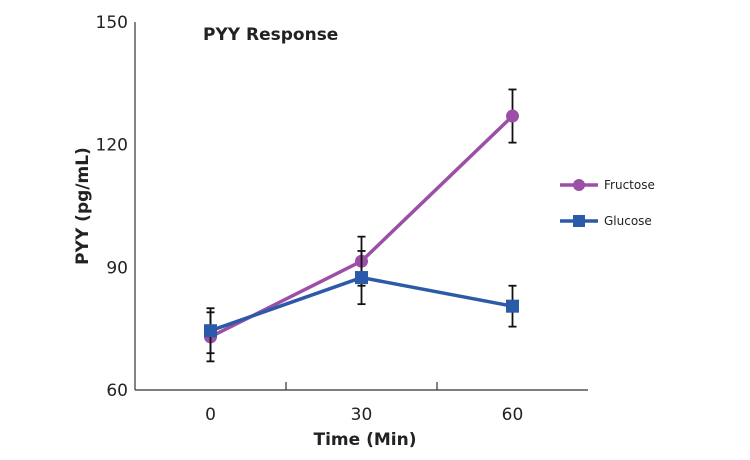  Describe the element at coordinates (513, 415) in the screenshot. I see `x-tick-label-2: 60` at that location.